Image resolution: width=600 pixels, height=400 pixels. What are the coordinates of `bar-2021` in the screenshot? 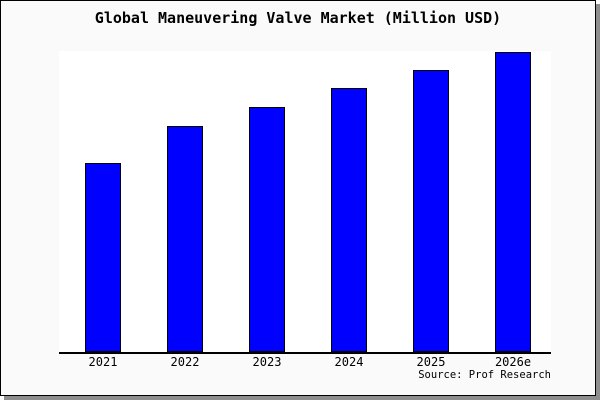 It's located at (103, 257).